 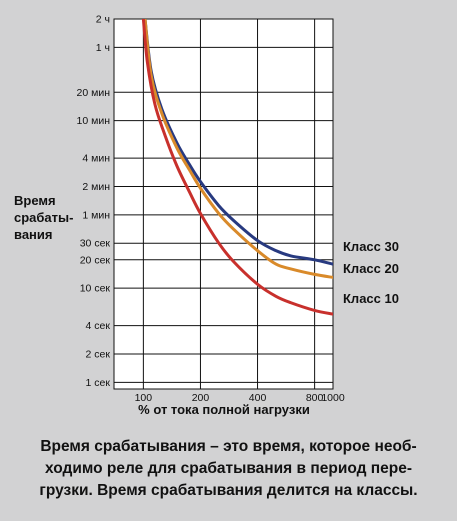 What do you see at coordinates (144, 398) in the screenshot?
I see `x-tick-label: 100` at bounding box center [144, 398].